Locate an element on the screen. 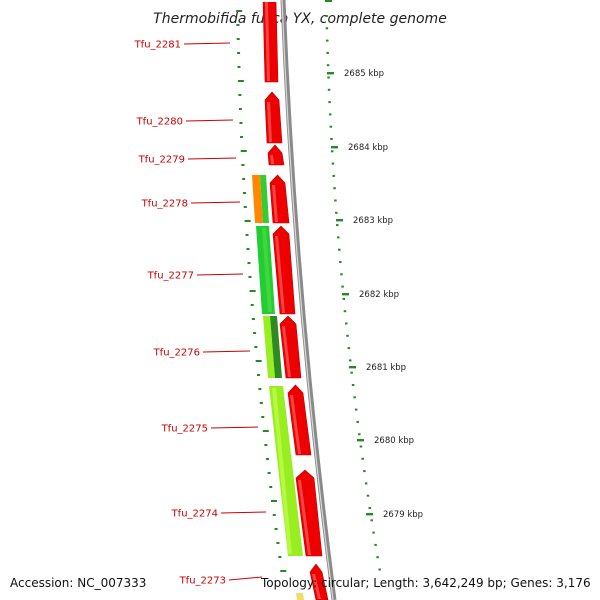 The image size is (600, 600). cds-gap is located at coordinates (270, 1).